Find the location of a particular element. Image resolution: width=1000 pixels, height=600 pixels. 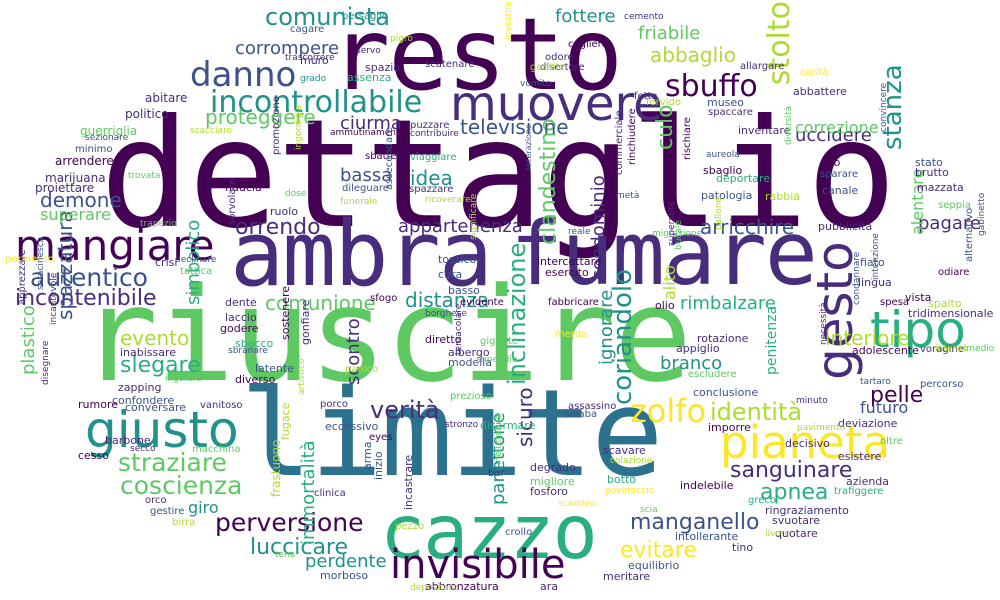

word-brutto: brutto is located at coordinates (932, 172).